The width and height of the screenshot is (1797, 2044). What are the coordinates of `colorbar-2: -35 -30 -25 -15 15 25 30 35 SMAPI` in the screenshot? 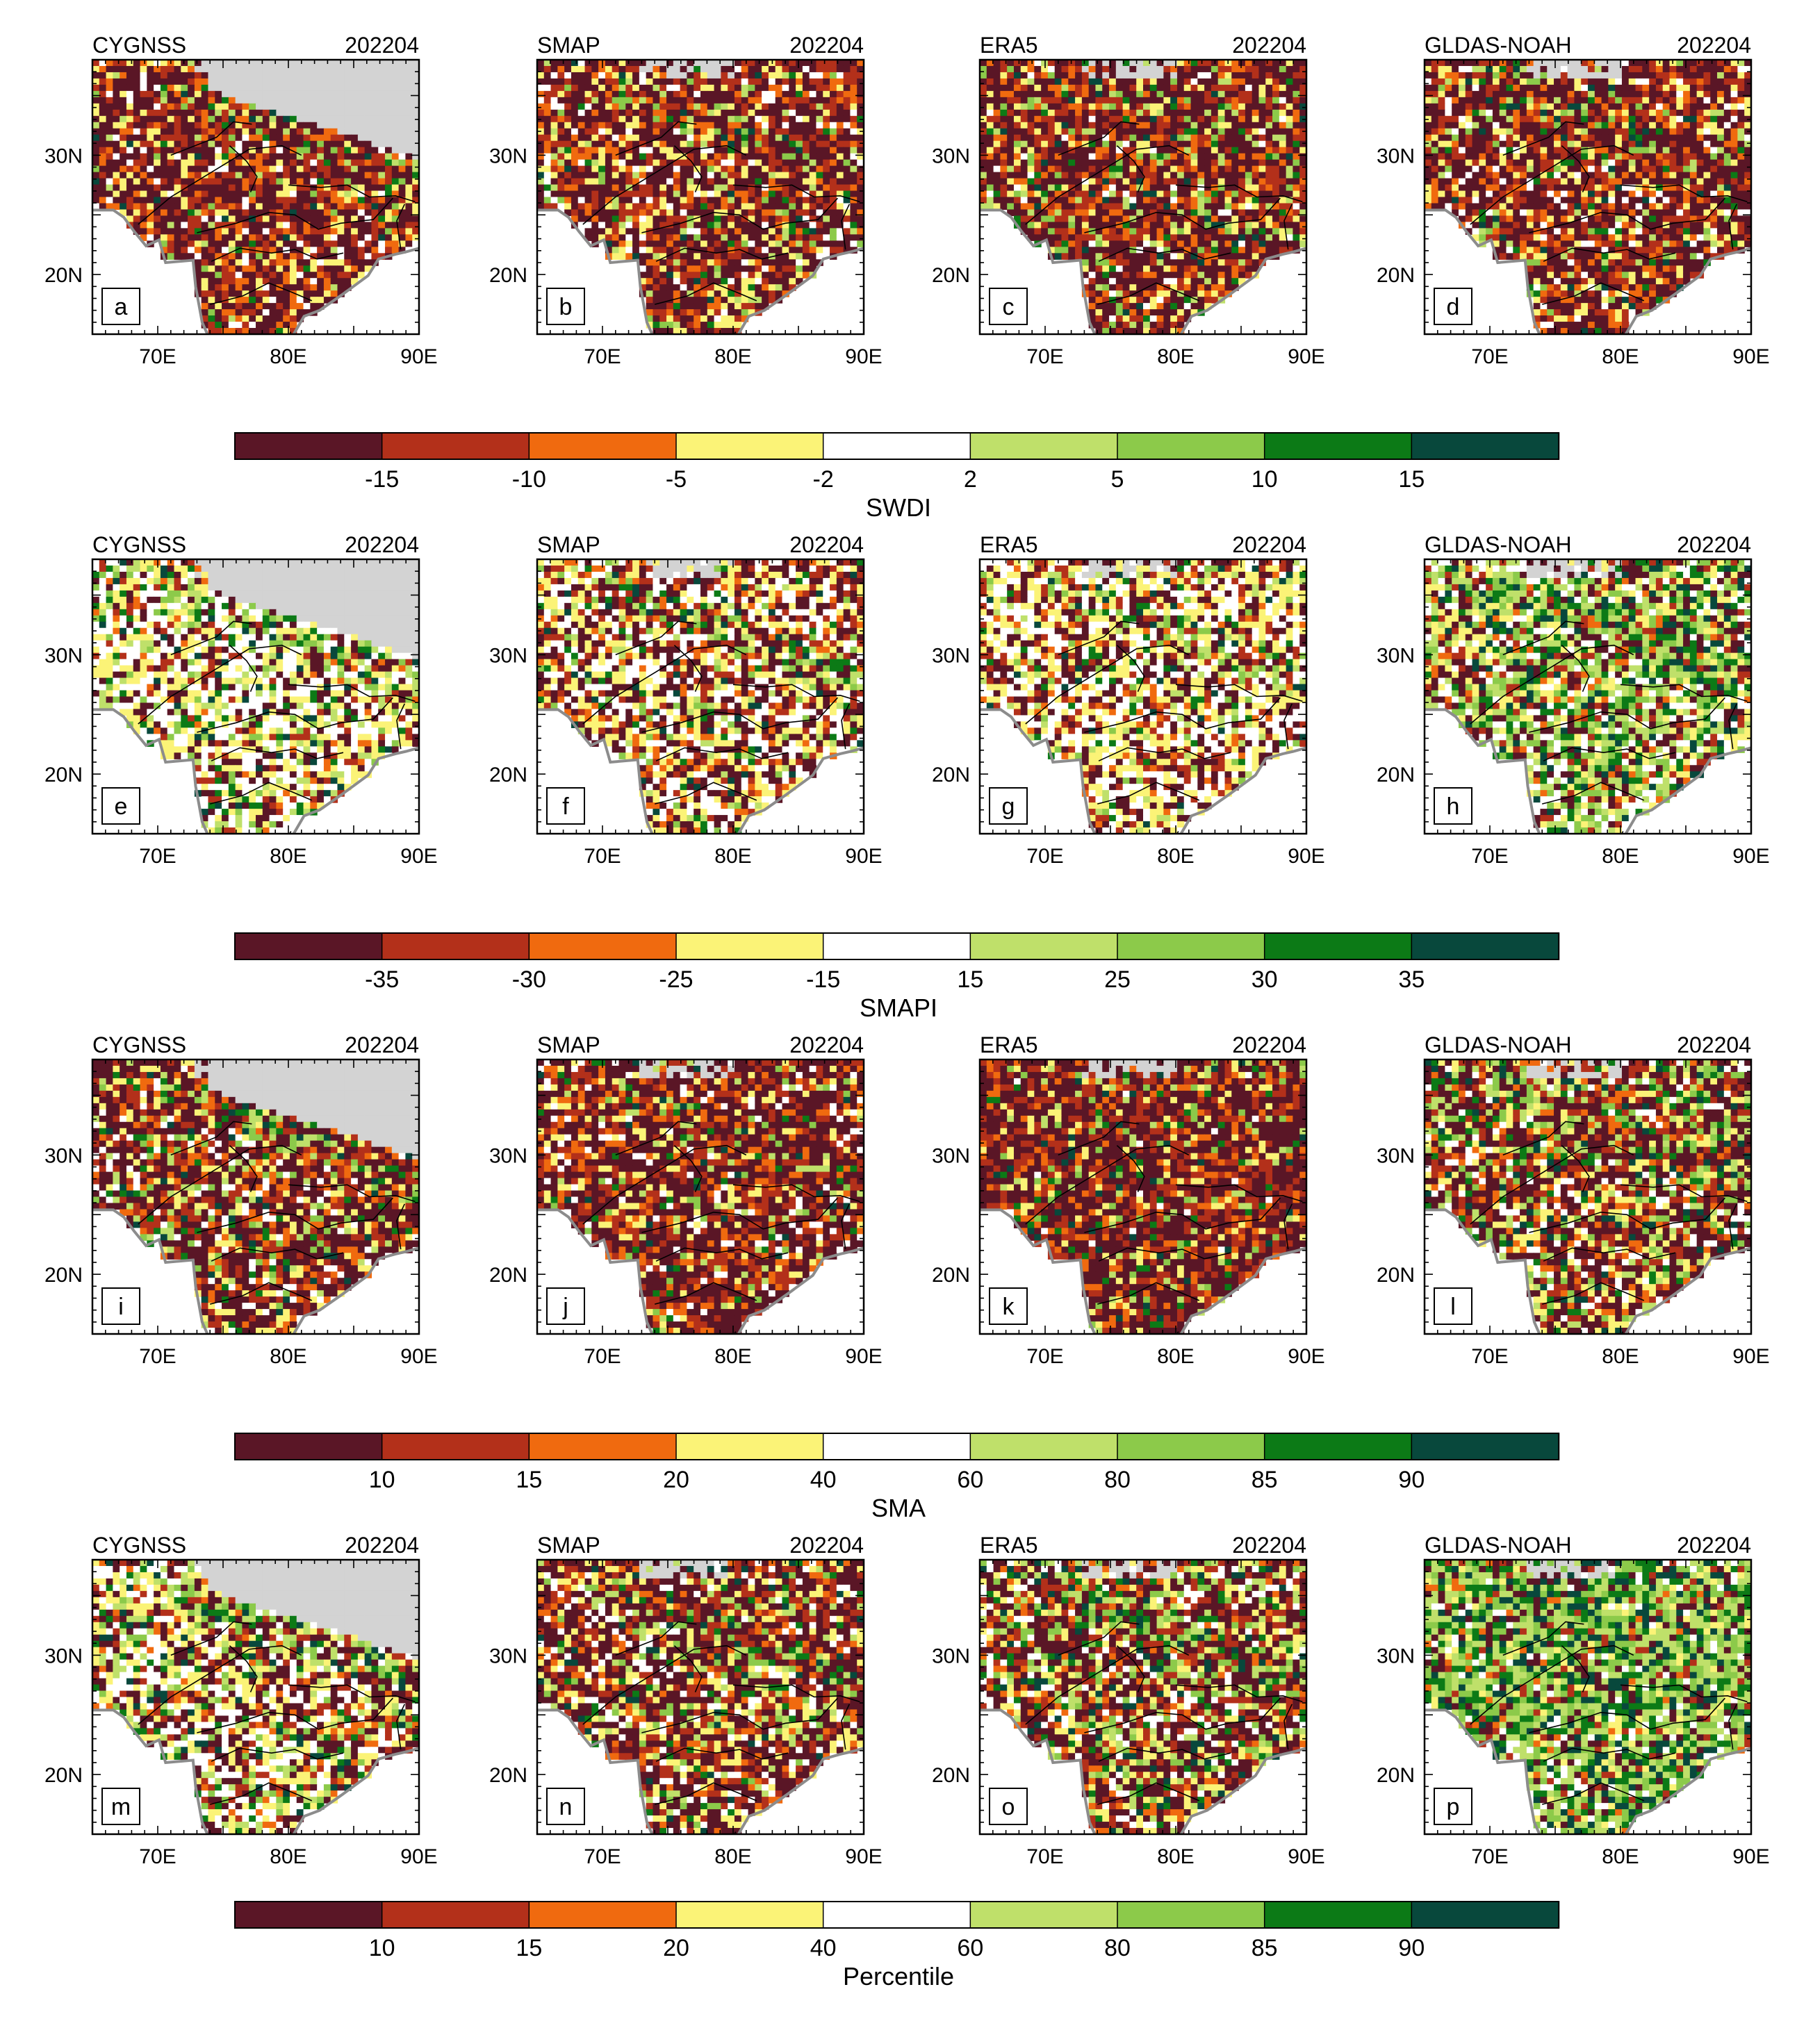 It's located at (897, 977).